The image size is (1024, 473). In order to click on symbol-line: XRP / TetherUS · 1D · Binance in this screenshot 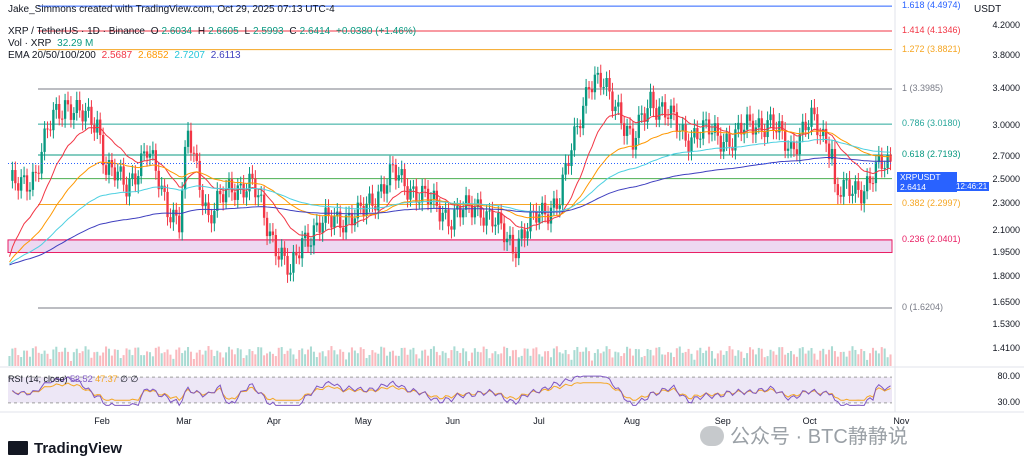, I will do `click(76, 31)`.